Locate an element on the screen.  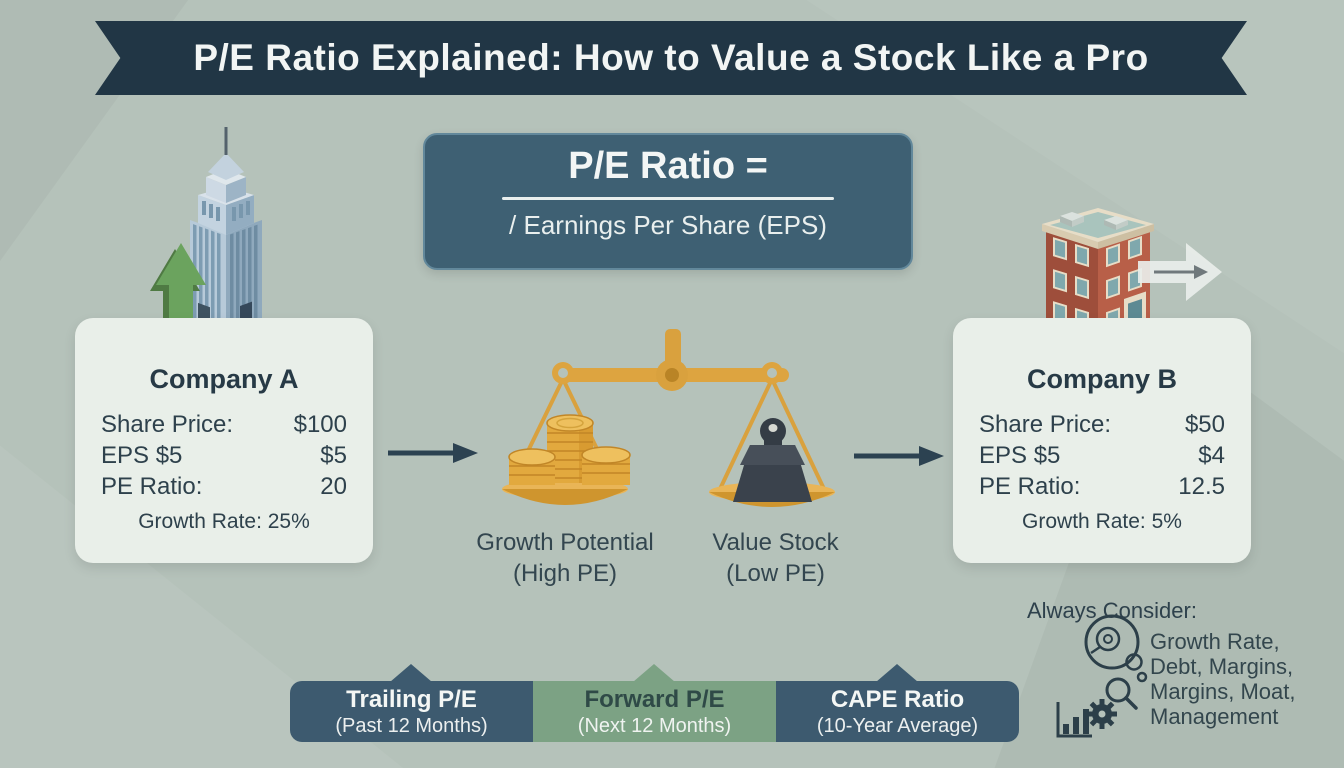
growth-rate-note: Growth Rate: 25% is located at coordinates (224, 521).